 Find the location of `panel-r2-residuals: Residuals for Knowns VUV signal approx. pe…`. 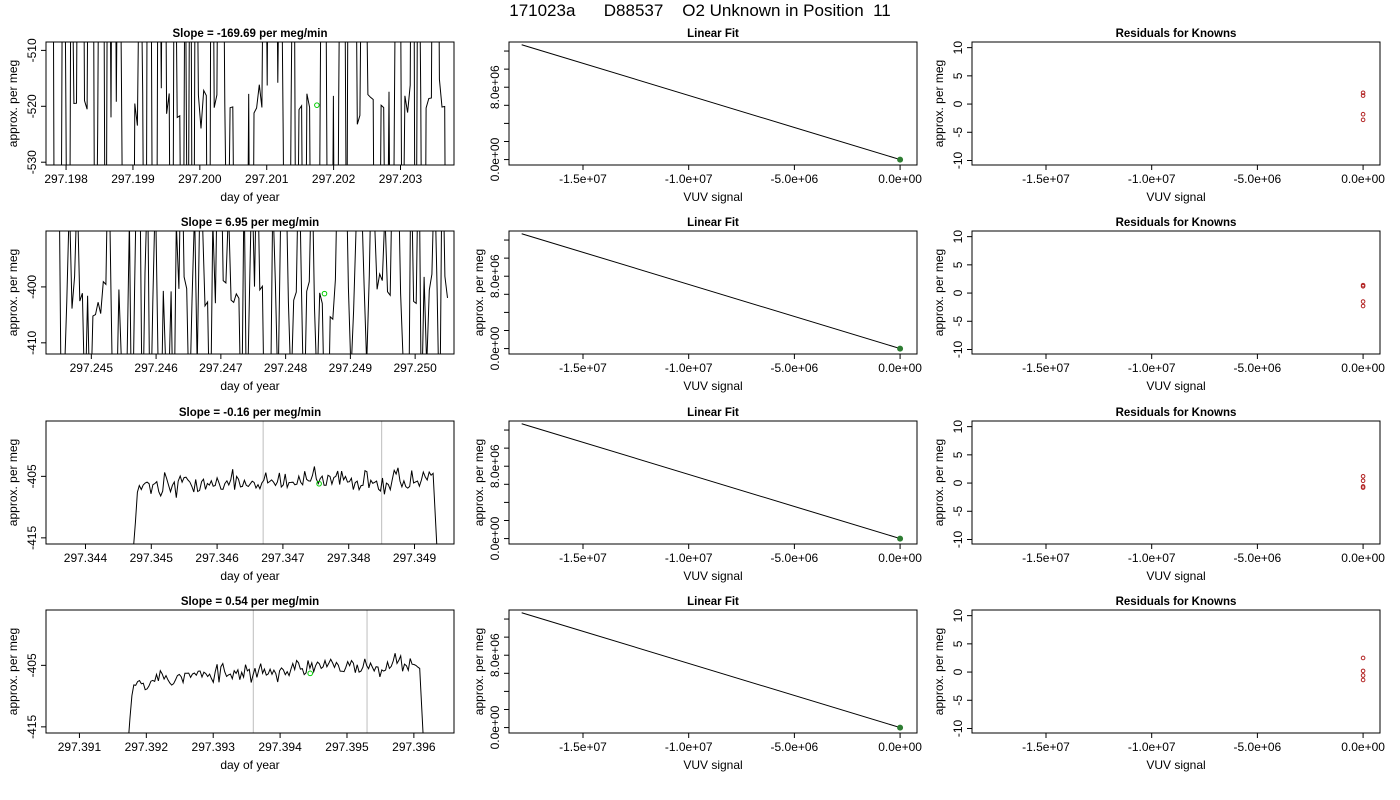

panel-r2-residuals: Residuals for Knowns VUV signal approx. pe… is located at coordinates (1158, 305).